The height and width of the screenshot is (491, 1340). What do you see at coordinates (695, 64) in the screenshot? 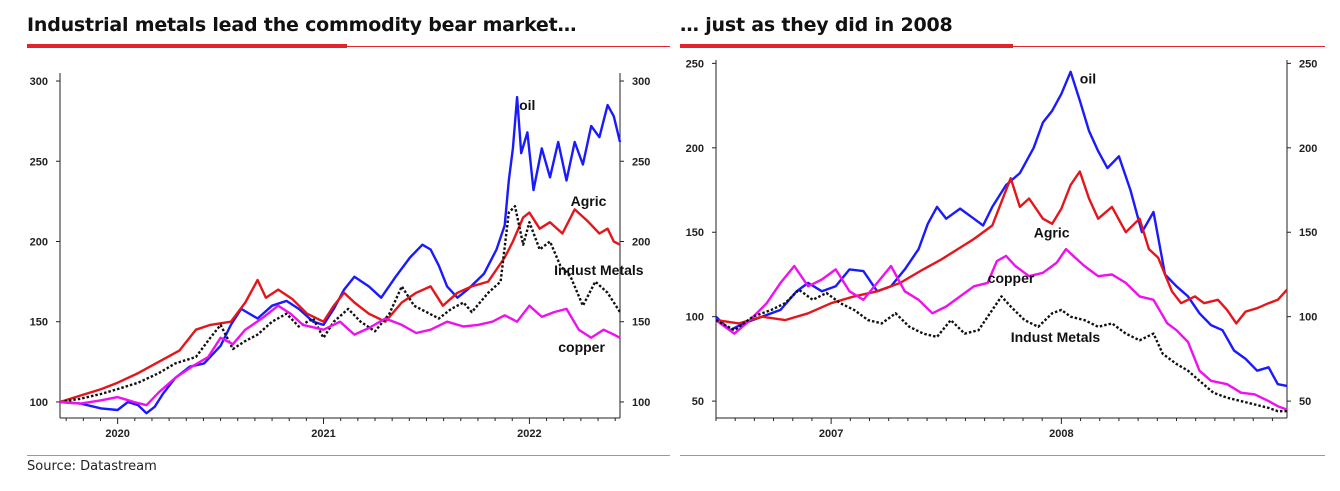
I see `right-ytick-left-label: 250` at bounding box center [695, 64].